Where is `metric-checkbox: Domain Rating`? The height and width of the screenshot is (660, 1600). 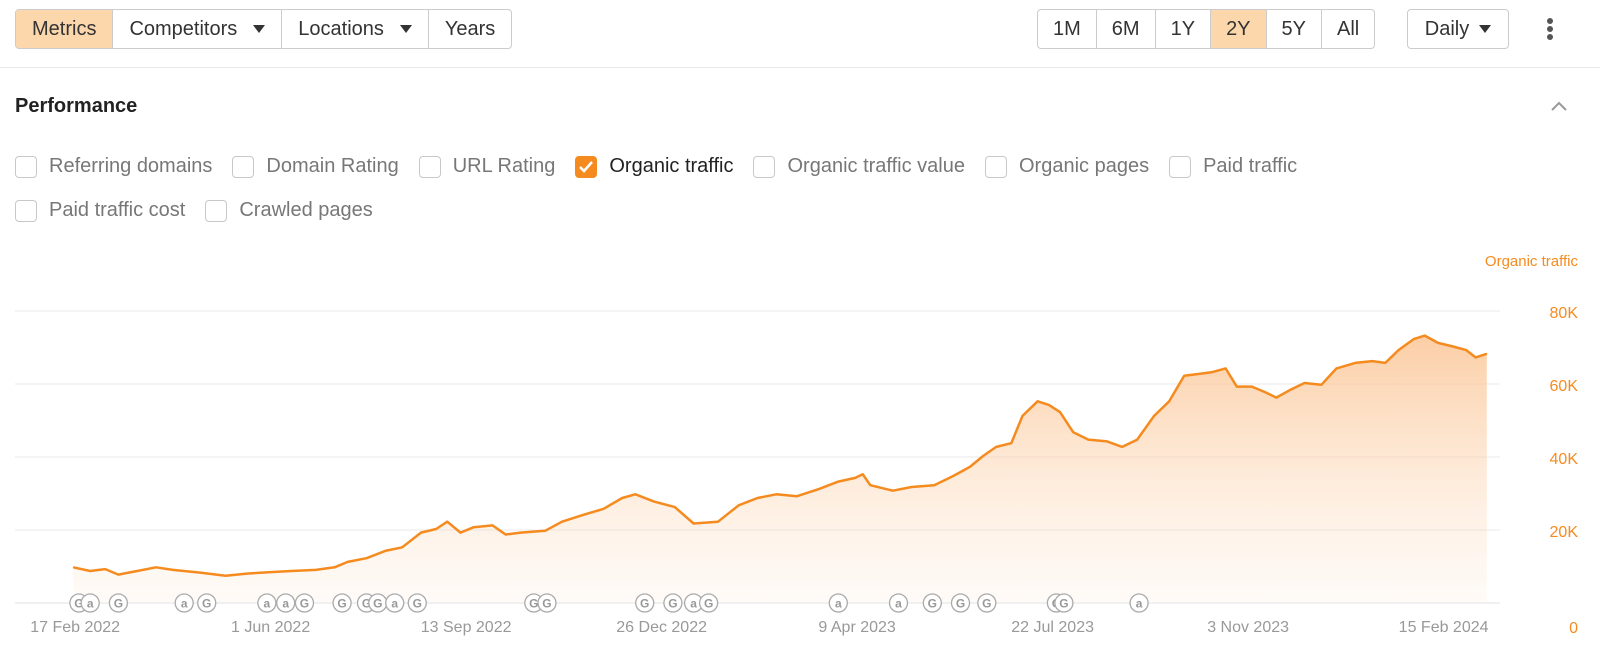
metric-checkbox: Domain Rating is located at coordinates (315, 166).